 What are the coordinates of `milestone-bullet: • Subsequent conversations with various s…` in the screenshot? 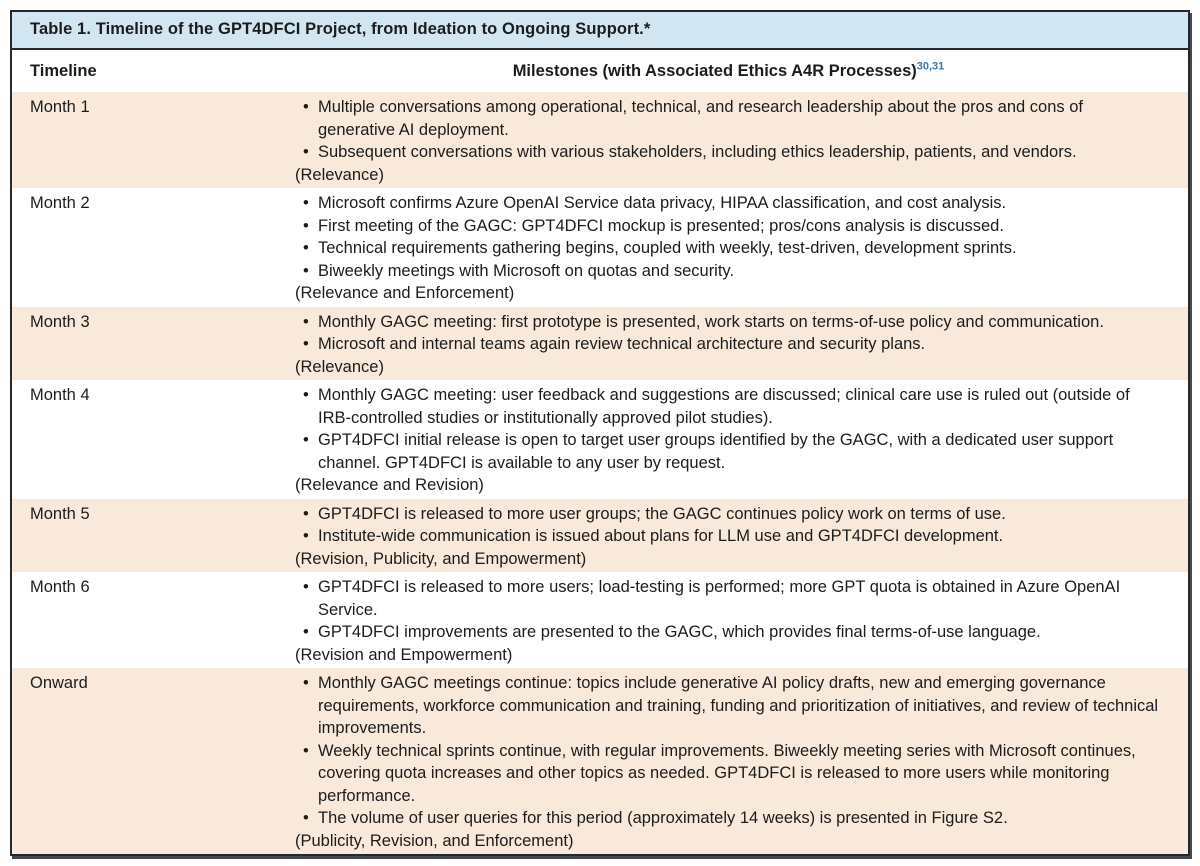 It's located at (728, 152).